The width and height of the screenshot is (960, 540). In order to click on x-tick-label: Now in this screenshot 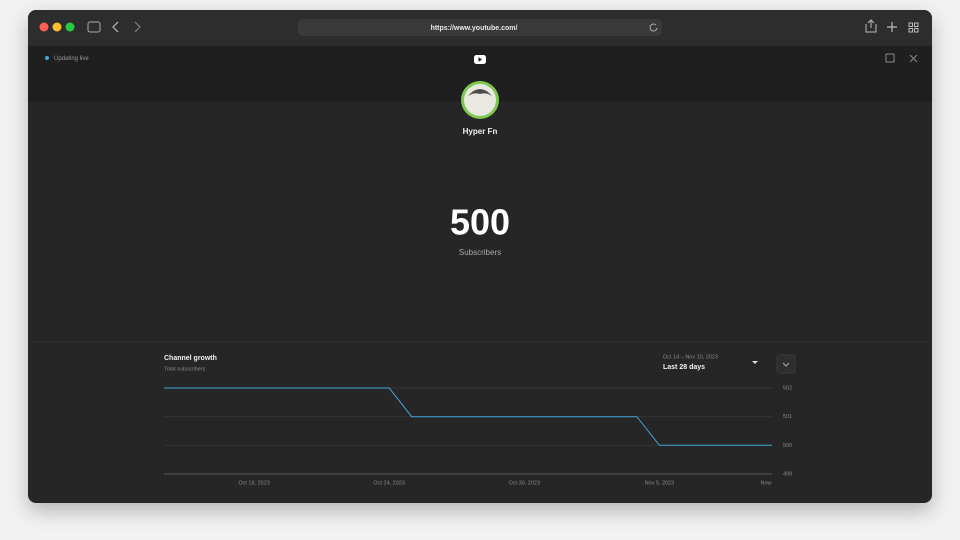, I will do `click(765, 483)`.